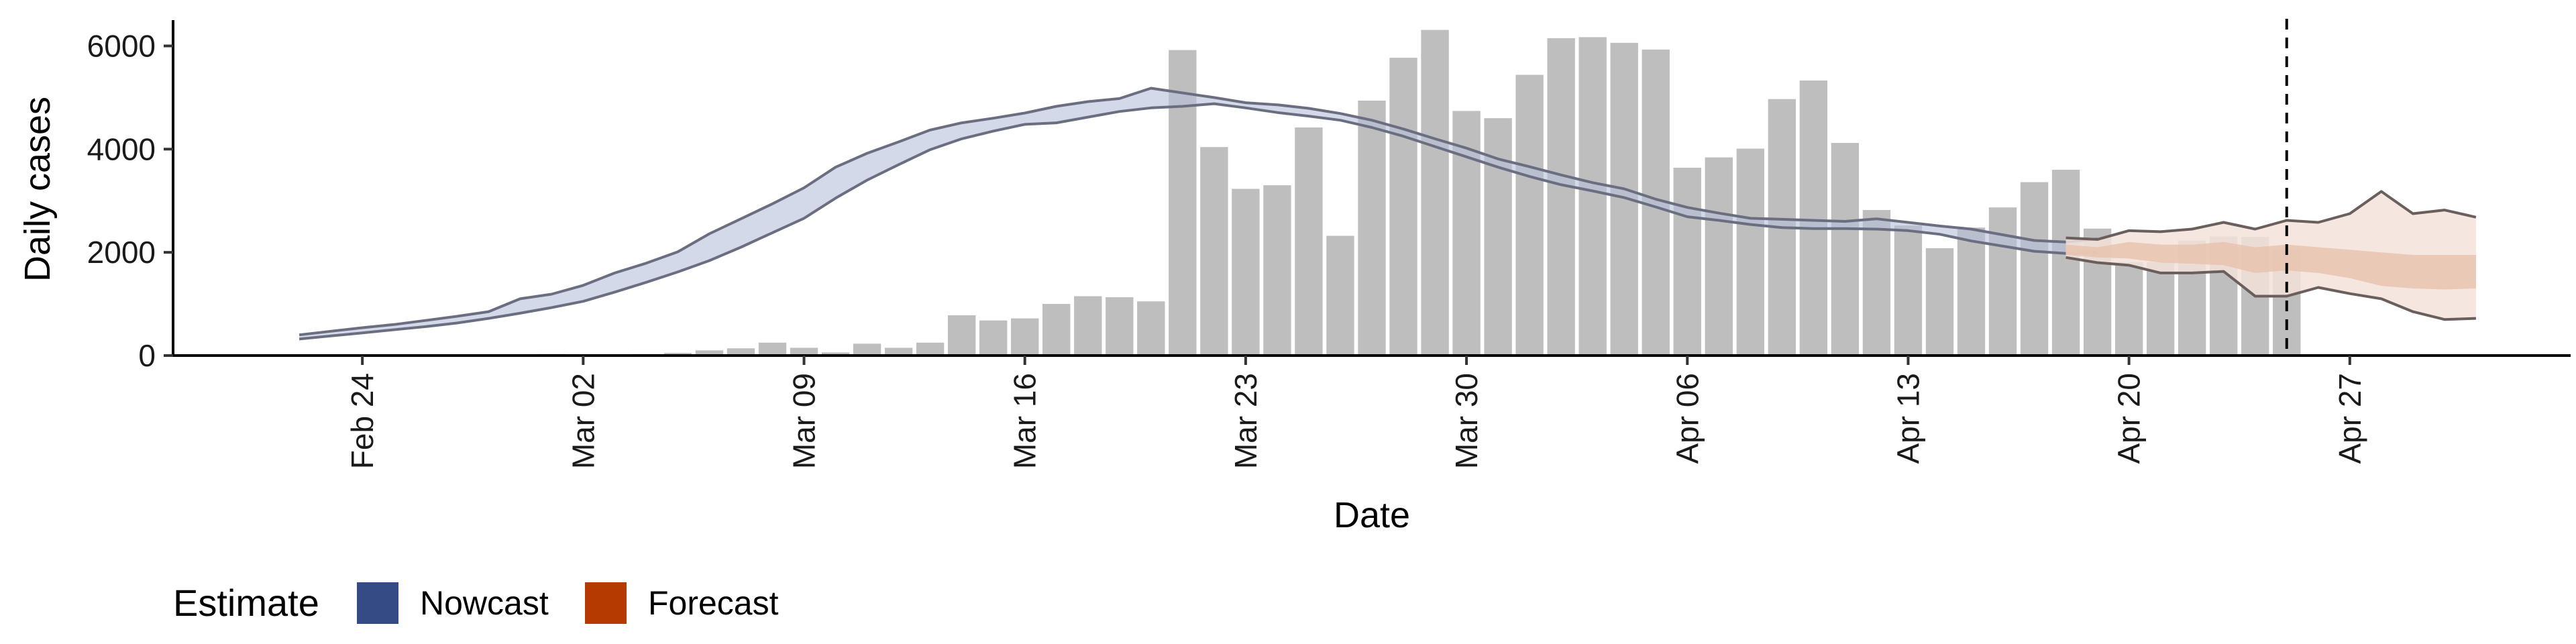 This screenshot has width=2576, height=644. What do you see at coordinates (1687, 418) in the screenshot?
I see `x-tick-label: Apr 06` at bounding box center [1687, 418].